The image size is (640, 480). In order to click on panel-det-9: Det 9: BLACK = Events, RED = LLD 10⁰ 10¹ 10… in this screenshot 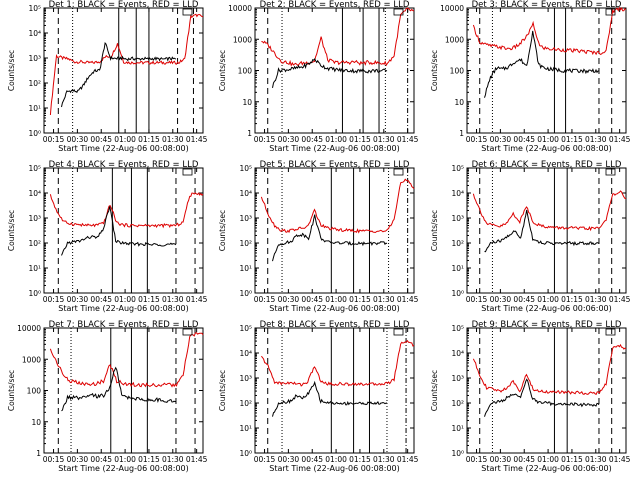, I will do `click(530, 396)`.